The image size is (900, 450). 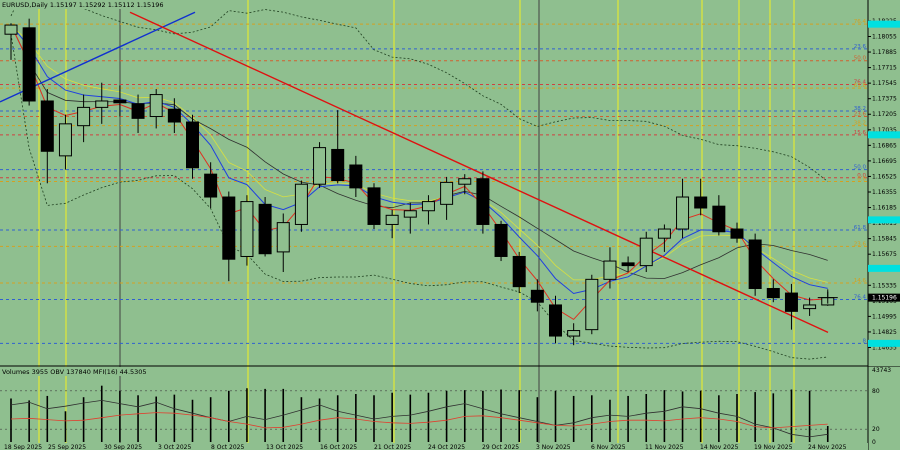 I want to click on date-label-15: 24 Nov 2025, so click(x=827, y=447).